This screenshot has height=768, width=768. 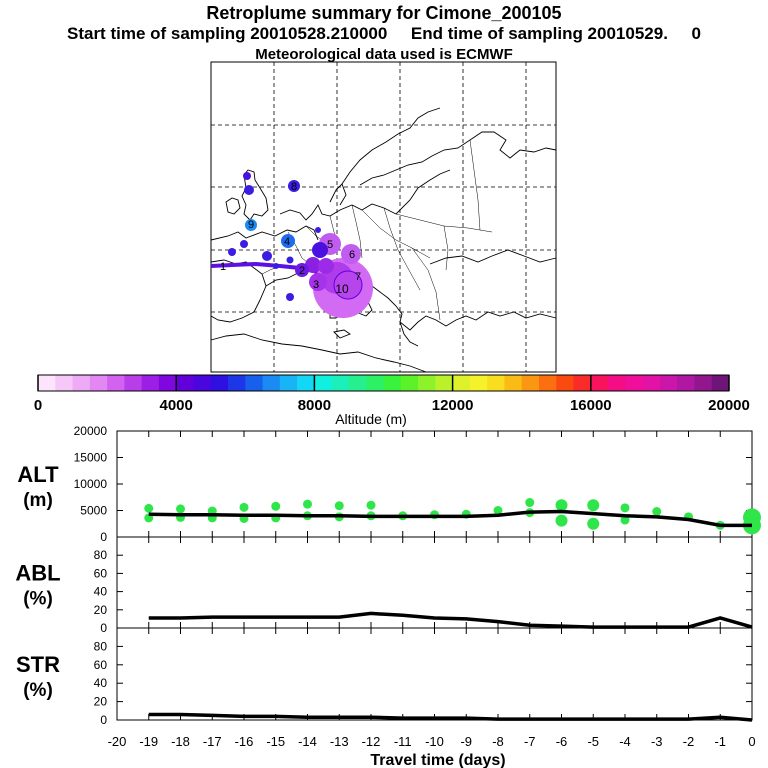 I want to click on day-label-4: 4, so click(x=287, y=242).